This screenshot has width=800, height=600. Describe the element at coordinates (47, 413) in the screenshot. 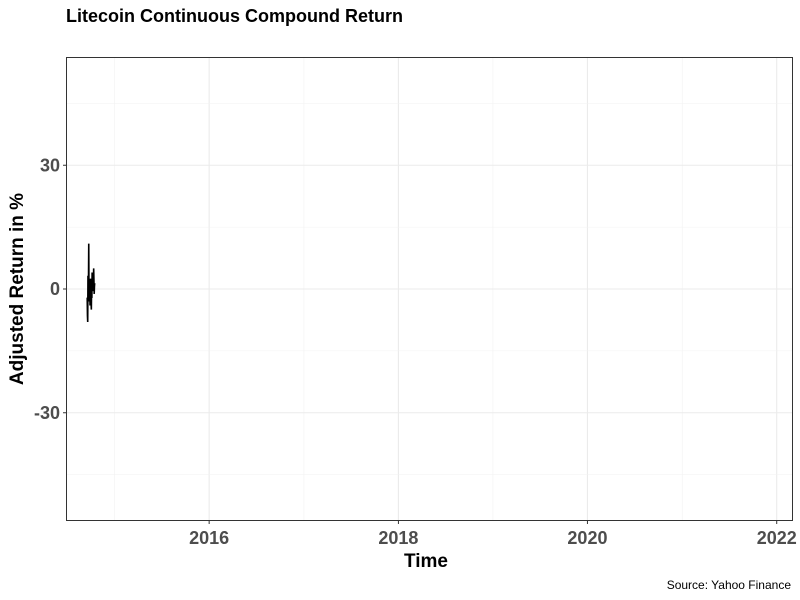

I see `y-tick-label: -30` at that location.